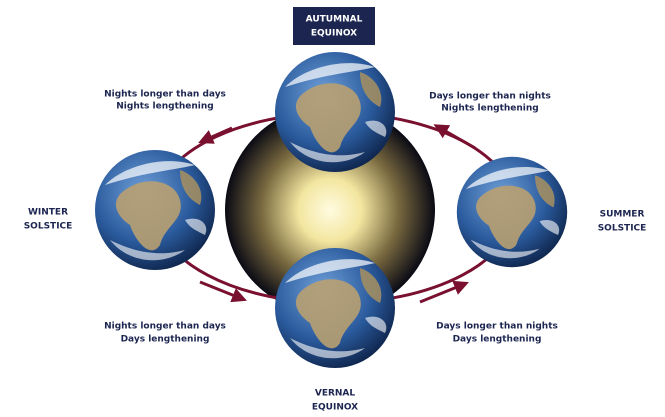 Image resolution: width=665 pixels, height=417 pixels. Describe the element at coordinates (335, 394) in the screenshot. I see `position-label: VERNAL` at that location.